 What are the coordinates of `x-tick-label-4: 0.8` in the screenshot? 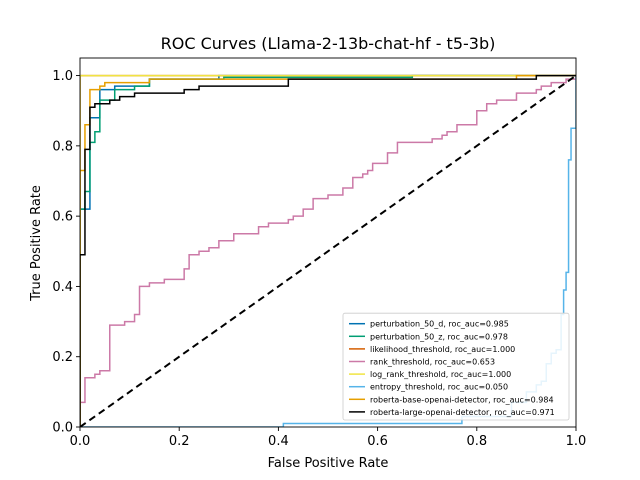 It's located at (476, 441).